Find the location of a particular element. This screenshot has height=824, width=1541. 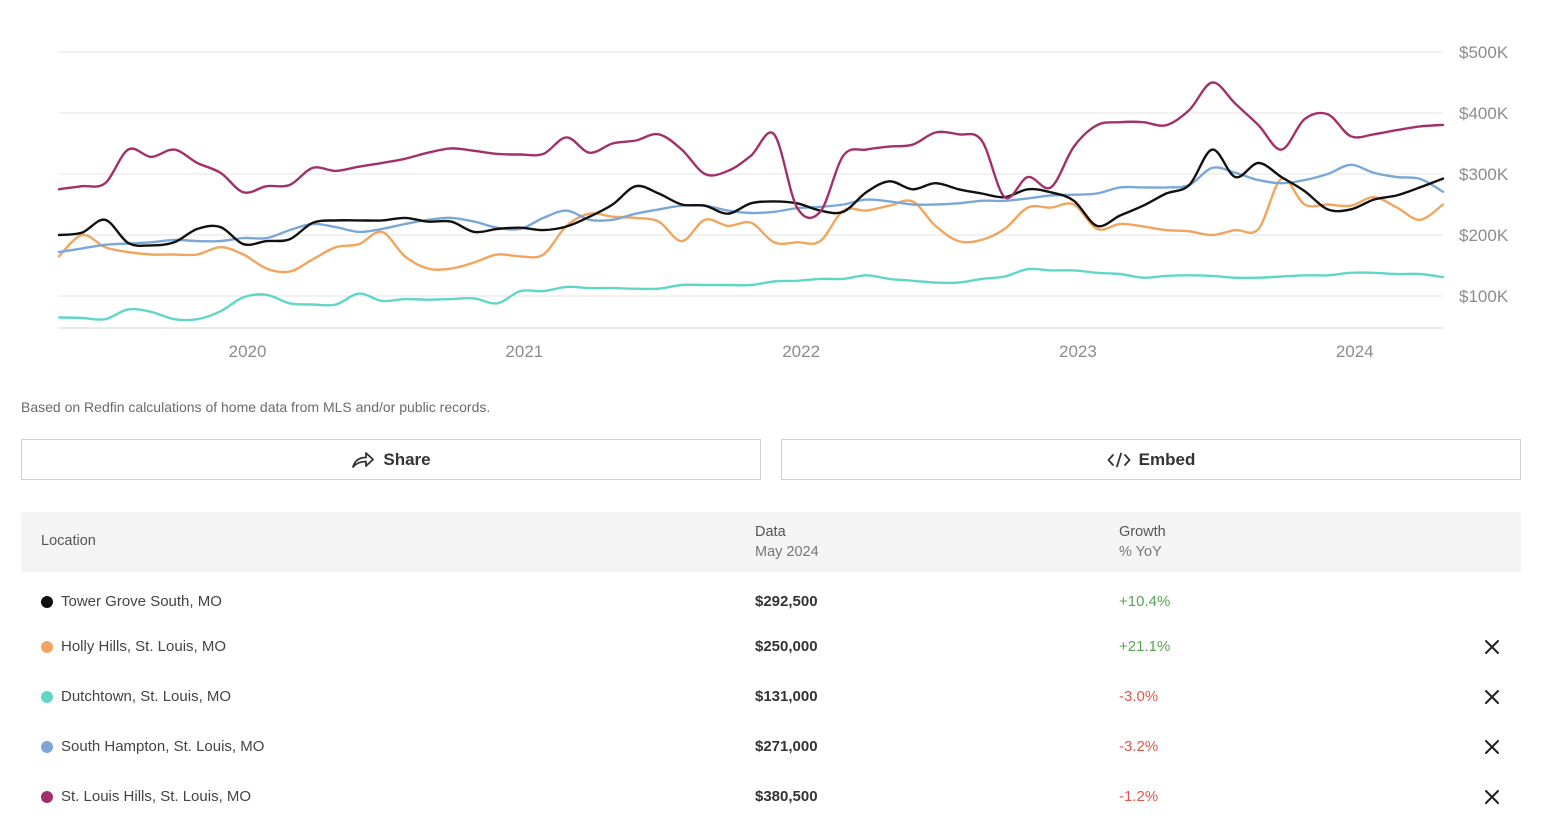

series-line-holly-hills-st-louis-mo is located at coordinates (751, 225).